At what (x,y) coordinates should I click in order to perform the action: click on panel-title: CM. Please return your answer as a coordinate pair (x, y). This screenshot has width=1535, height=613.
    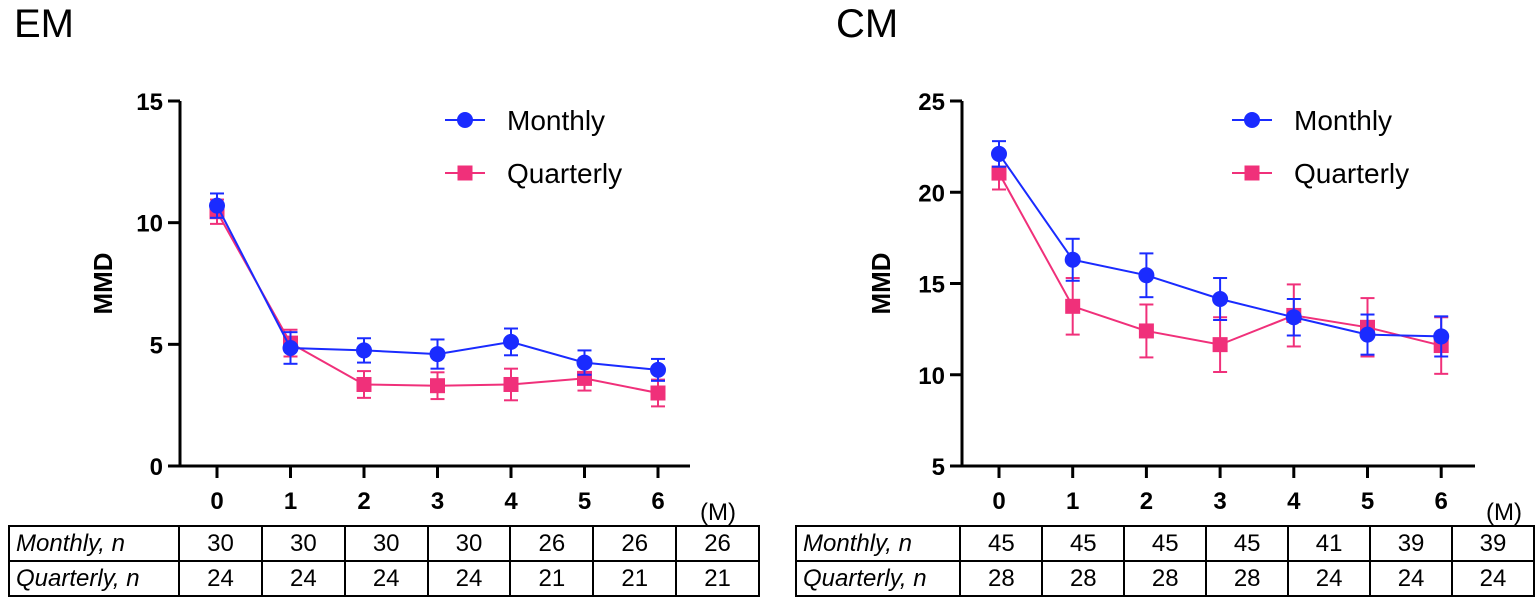
    Looking at the image, I should click on (867, 24).